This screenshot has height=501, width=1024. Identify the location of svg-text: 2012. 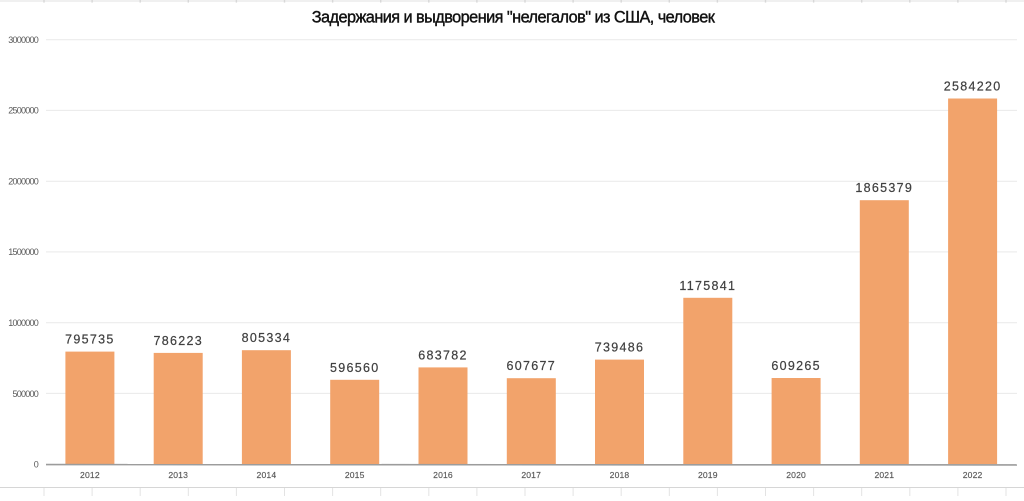
(90, 475).